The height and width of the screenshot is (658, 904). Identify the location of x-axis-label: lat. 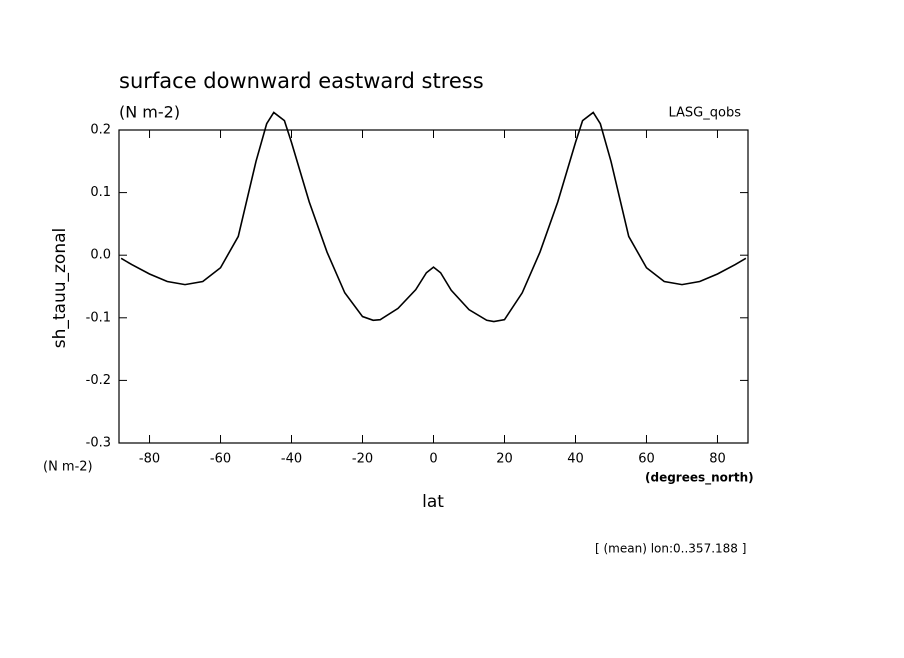
(433, 502).